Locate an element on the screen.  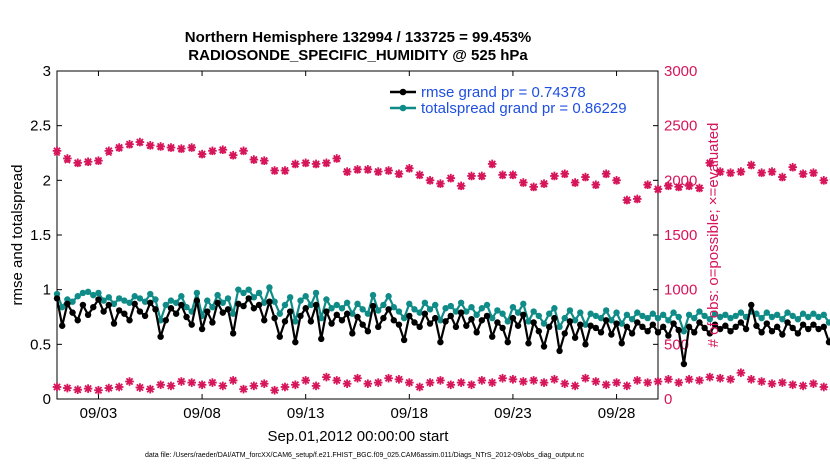
series-obs_evaluated is located at coordinates (440, 172).